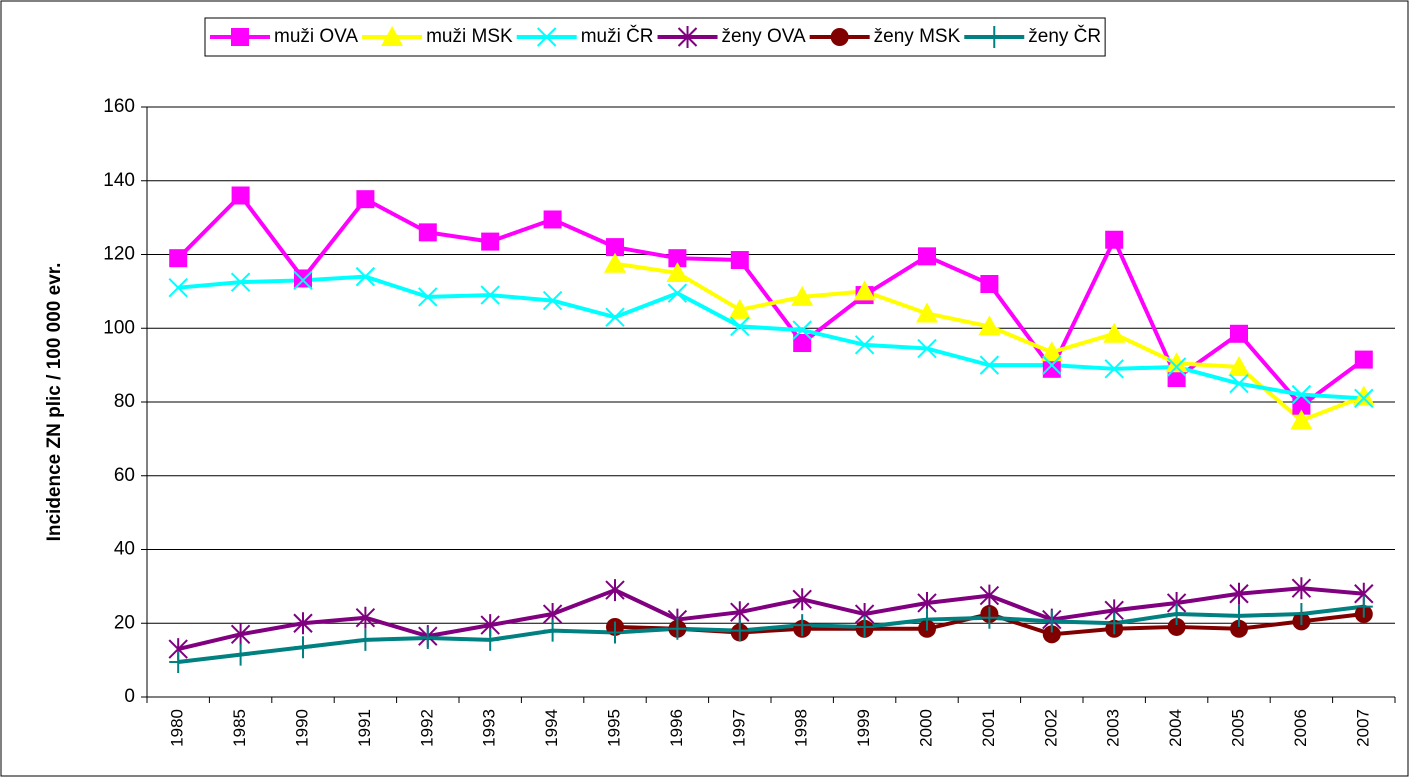  What do you see at coordinates (239, 728) in the screenshot?
I see `x-tick-label: 1985` at bounding box center [239, 728].